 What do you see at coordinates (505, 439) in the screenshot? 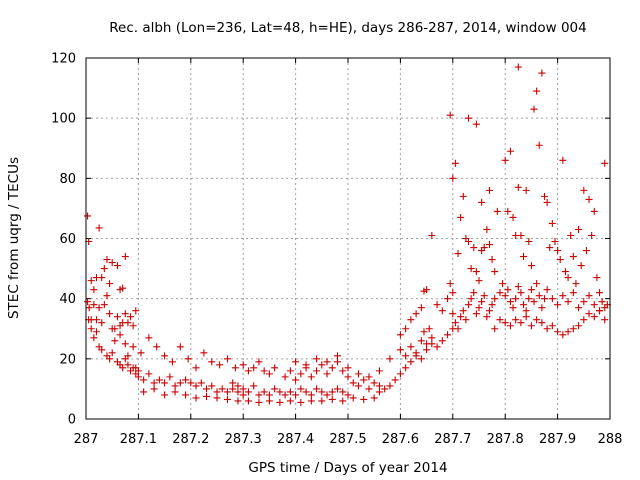
I see `x-tick-label: 287.8` at bounding box center [505, 439].